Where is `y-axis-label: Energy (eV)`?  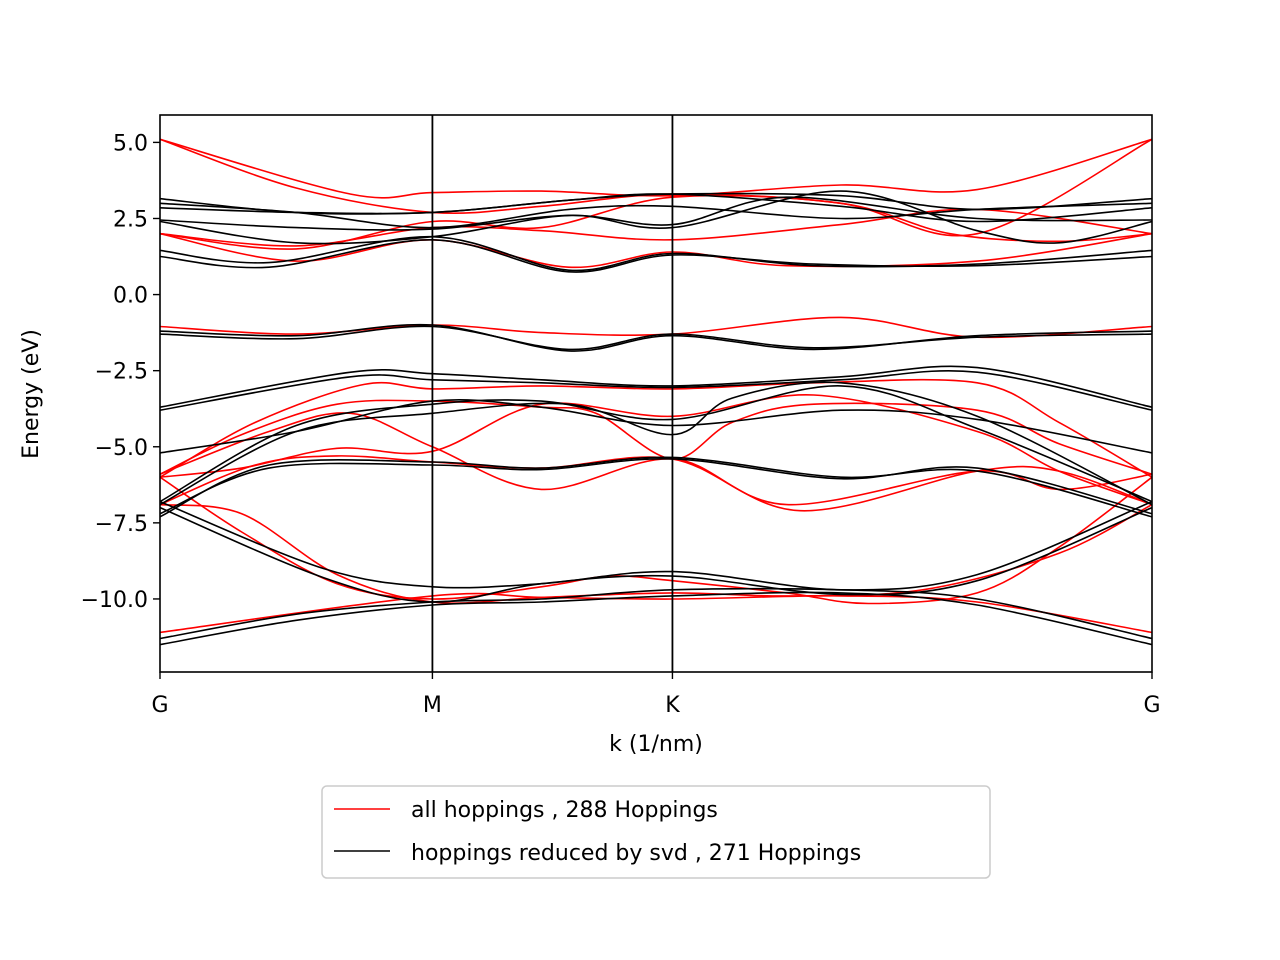 y-axis-label: Energy (eV) is located at coordinates (31, 394).